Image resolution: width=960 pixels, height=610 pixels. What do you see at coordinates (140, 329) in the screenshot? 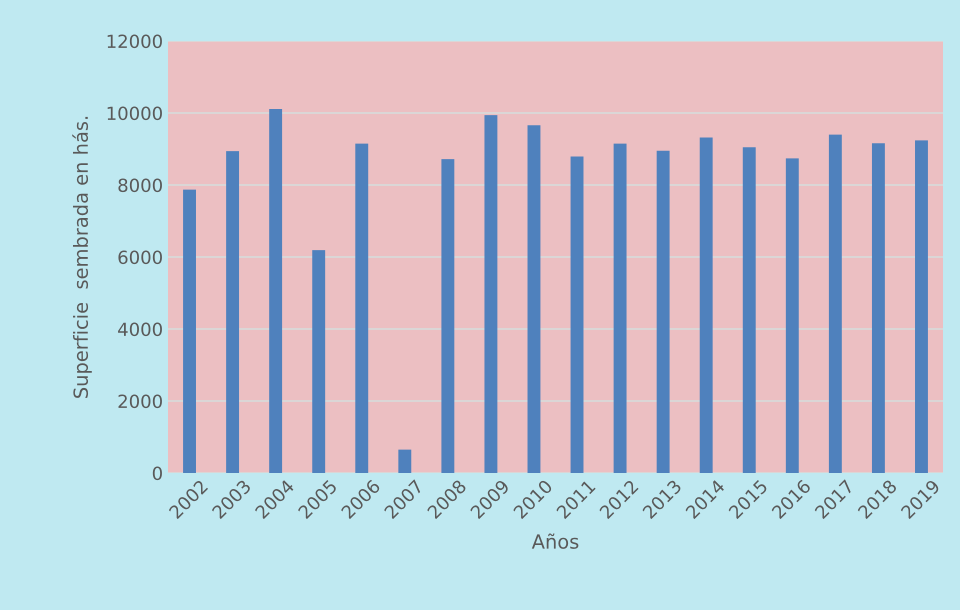
I see `y-tick-label: 4000` at bounding box center [140, 329].